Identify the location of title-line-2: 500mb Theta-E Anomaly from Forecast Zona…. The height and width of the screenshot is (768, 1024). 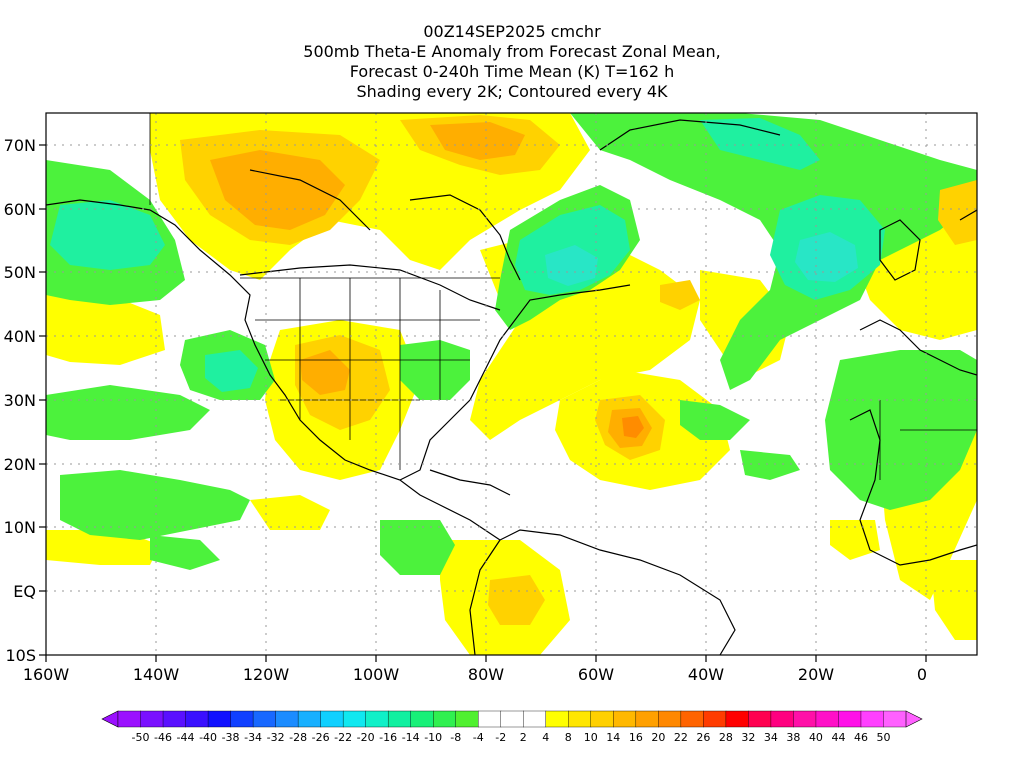
(512, 51).